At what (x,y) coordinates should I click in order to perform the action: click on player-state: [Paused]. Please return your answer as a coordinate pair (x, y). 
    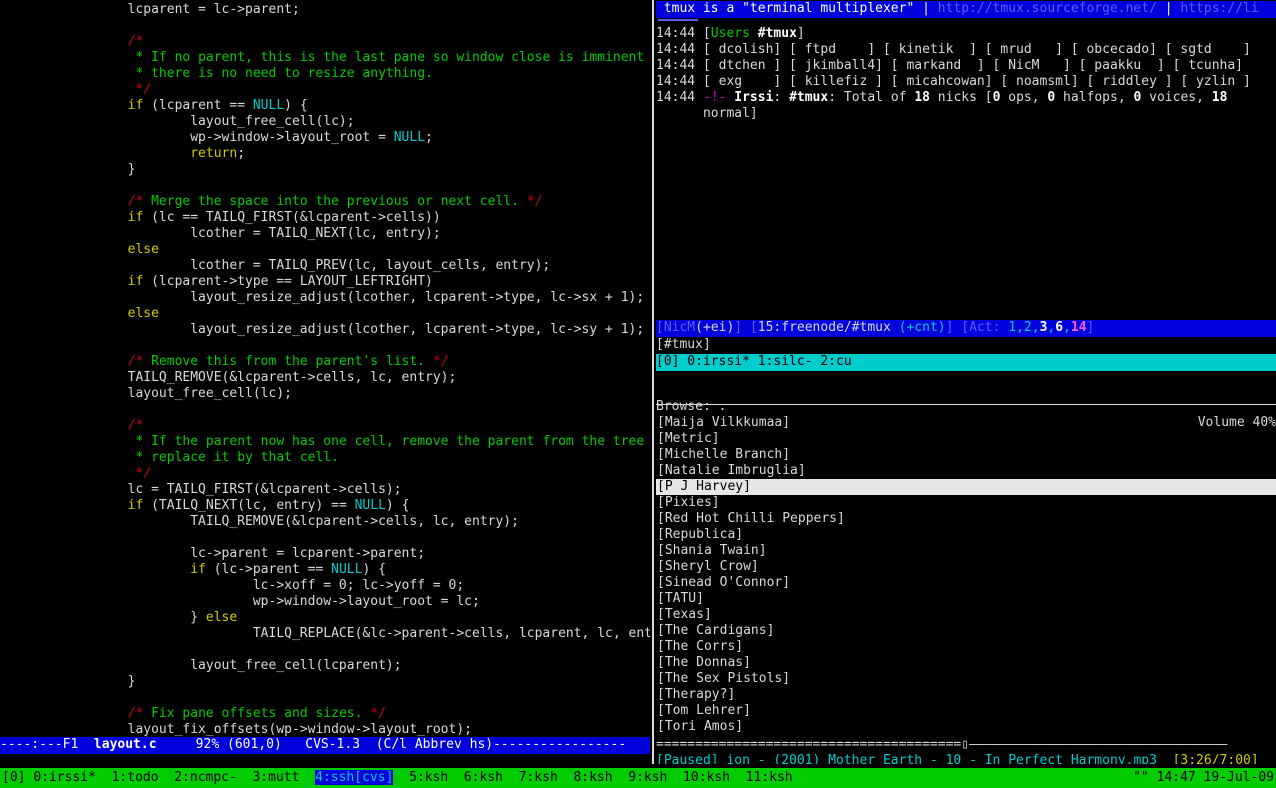
    Looking at the image, I should click on (687, 758).